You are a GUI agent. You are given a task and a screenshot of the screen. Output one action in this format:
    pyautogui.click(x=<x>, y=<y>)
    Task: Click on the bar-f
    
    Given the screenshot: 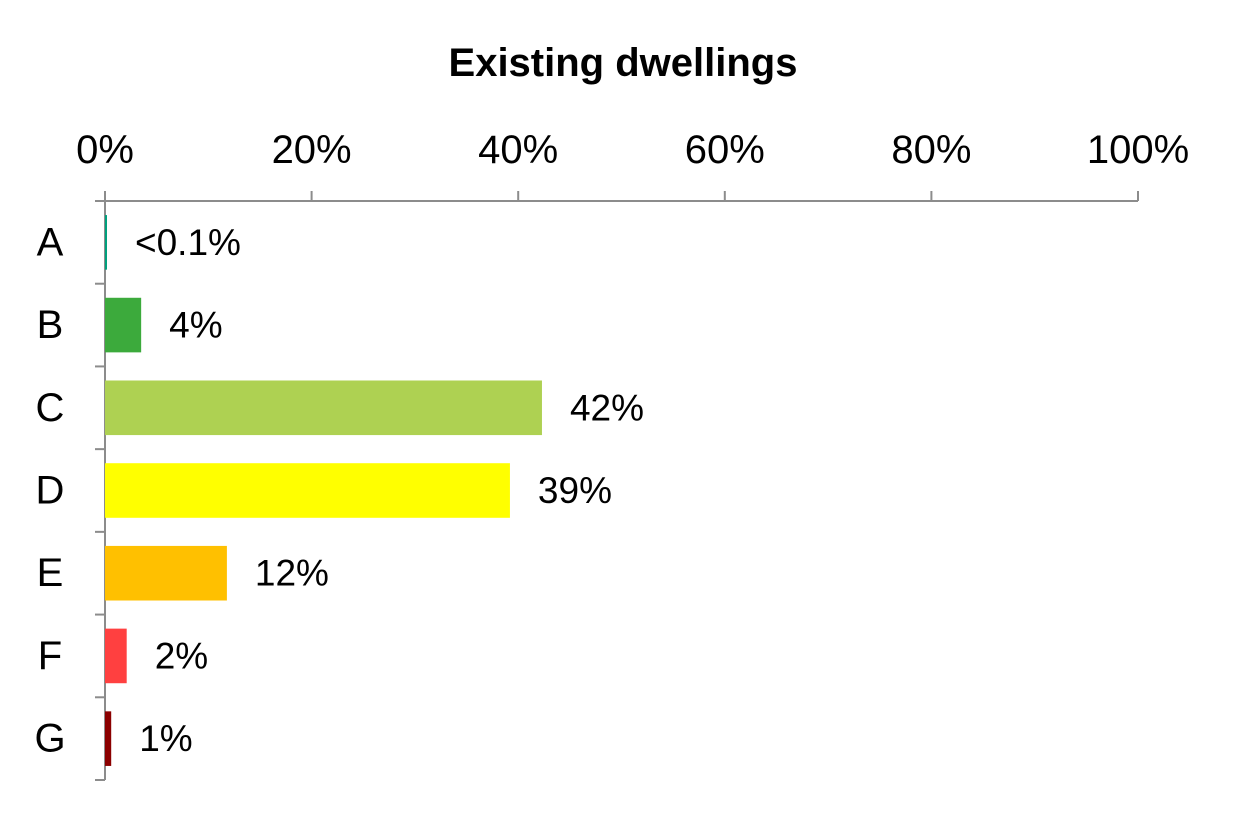 What is the action you would take?
    pyautogui.click(x=116, y=656)
    